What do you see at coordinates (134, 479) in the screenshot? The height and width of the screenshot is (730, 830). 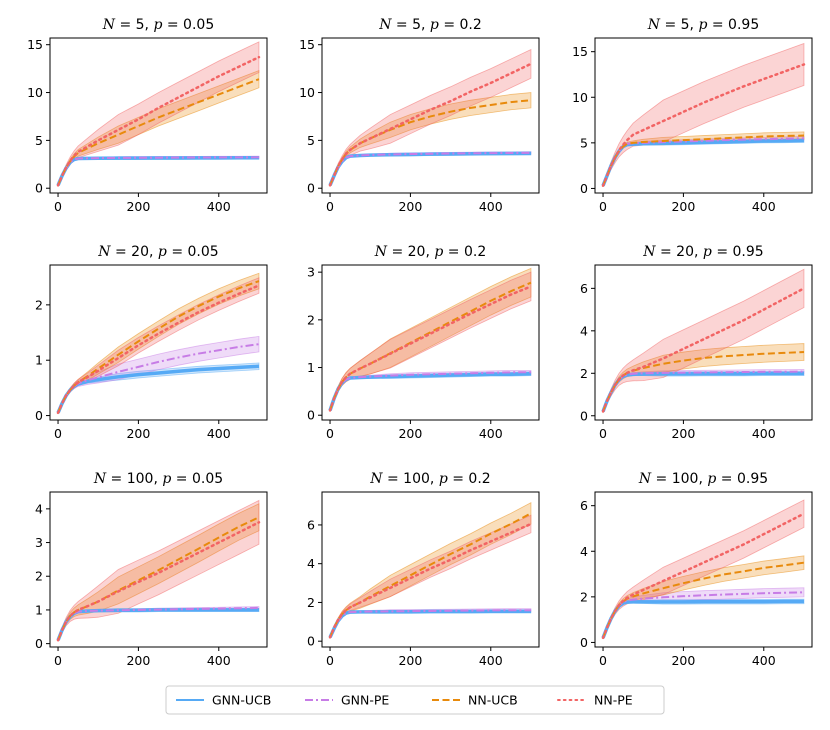 I see `title-n-value: = 100,` at bounding box center [134, 479].